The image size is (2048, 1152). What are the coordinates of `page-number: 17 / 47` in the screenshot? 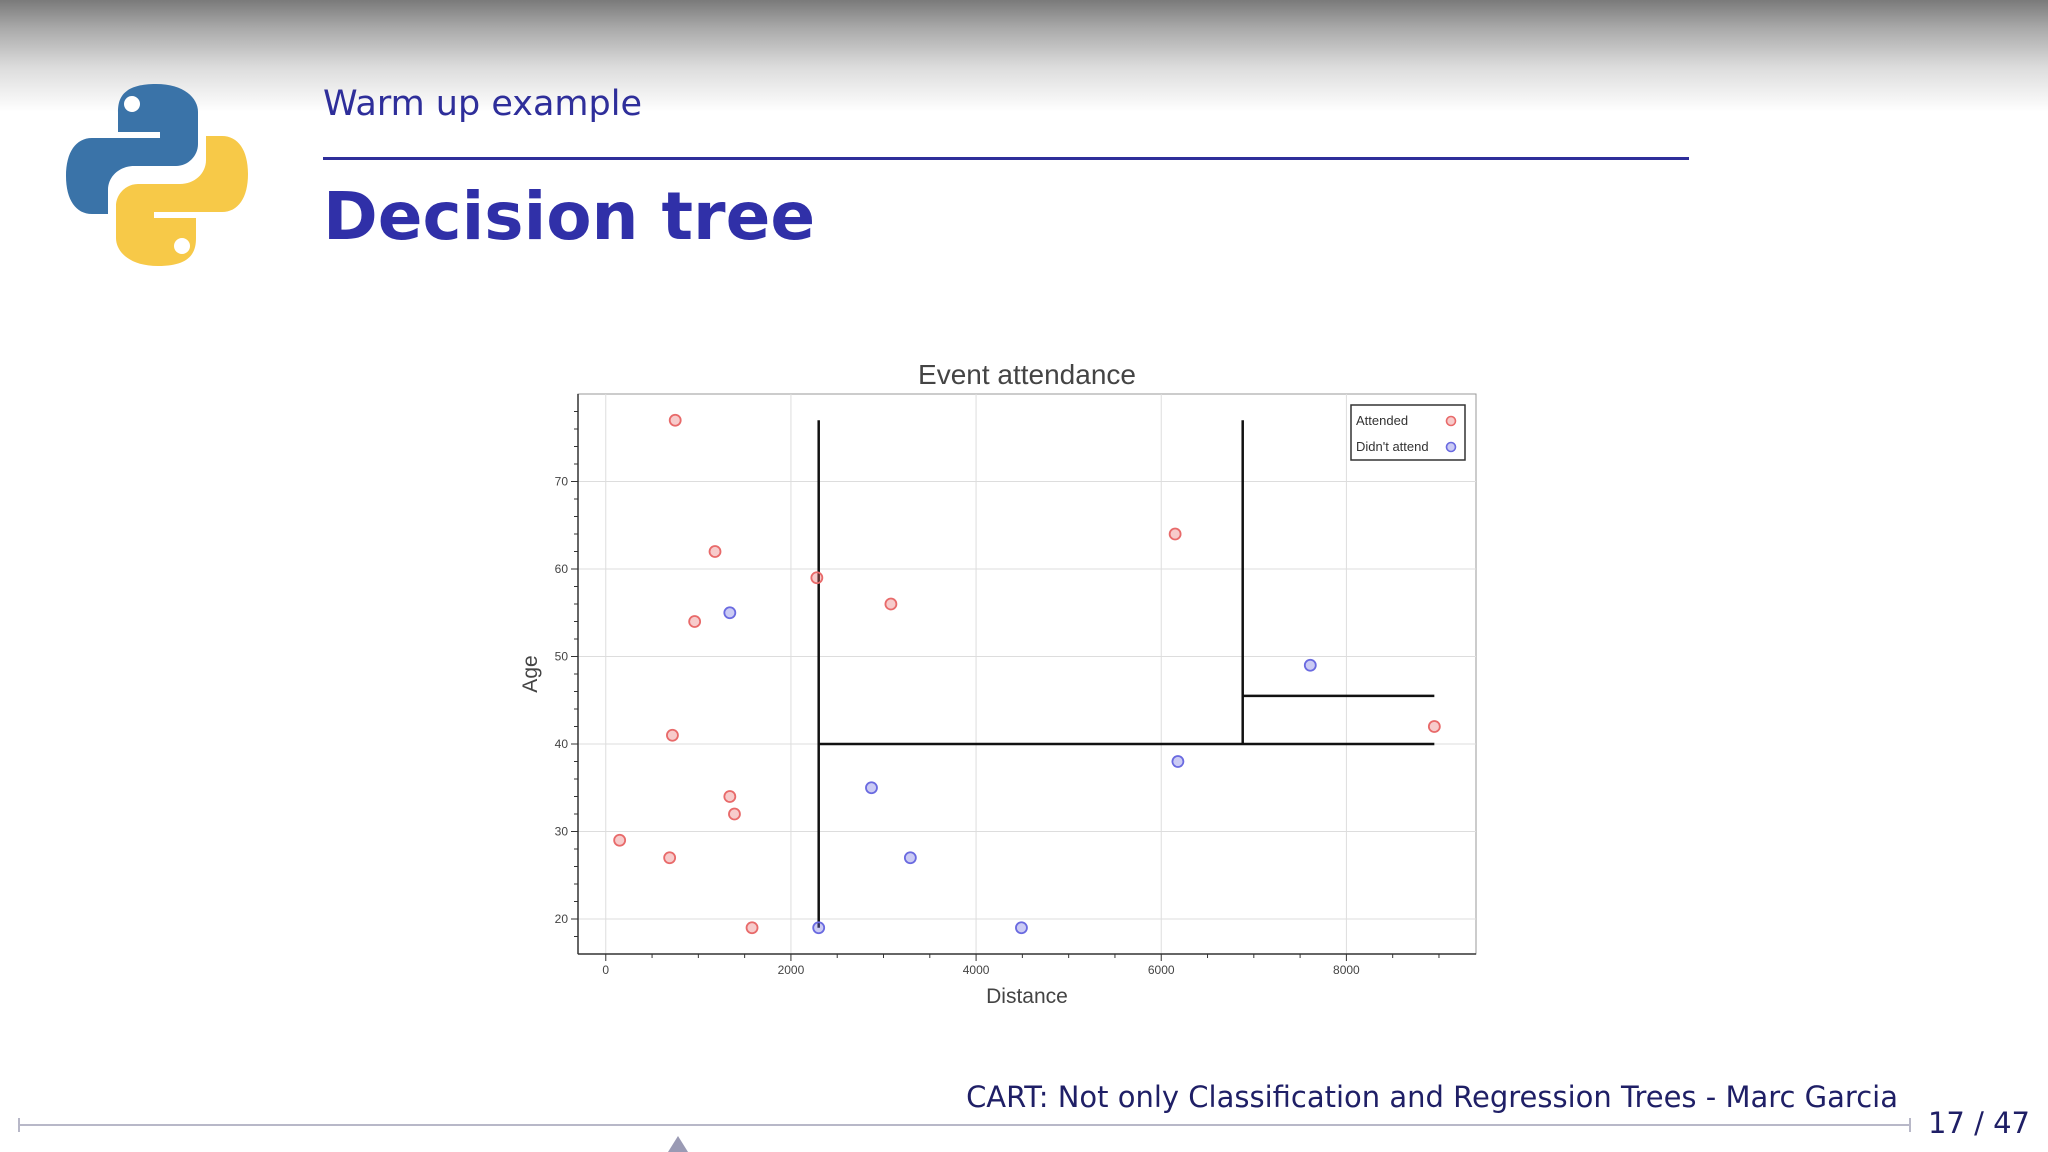 It's located at (1978, 1123).